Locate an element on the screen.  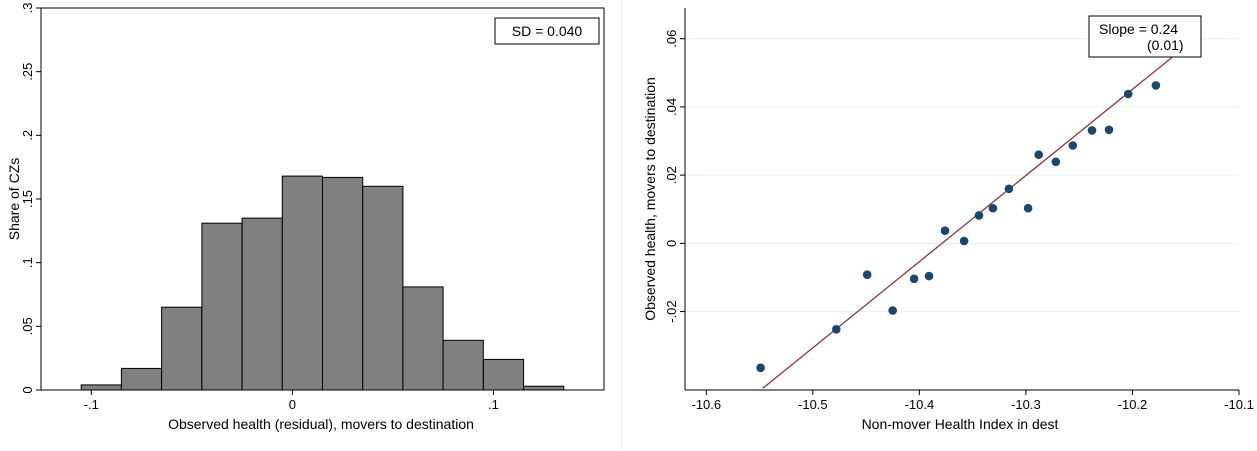
slope-annotation-box: Slope = 0.24 (0.01) is located at coordinates (1145, 36).